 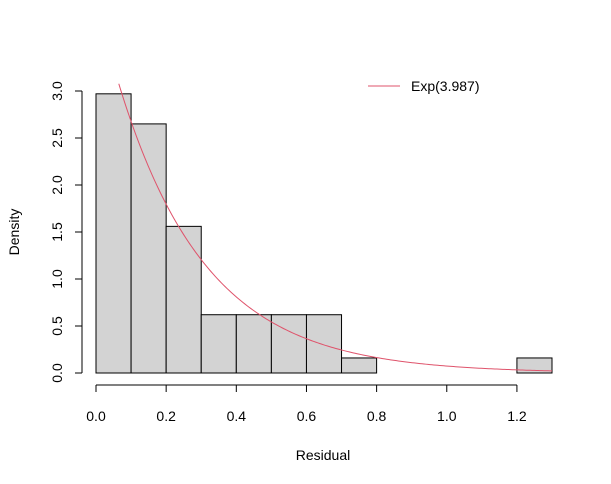 I want to click on x-axis: 0.0 0.2 0.4 0.6 0.8 1.0 1.2, so click(x=306, y=404).